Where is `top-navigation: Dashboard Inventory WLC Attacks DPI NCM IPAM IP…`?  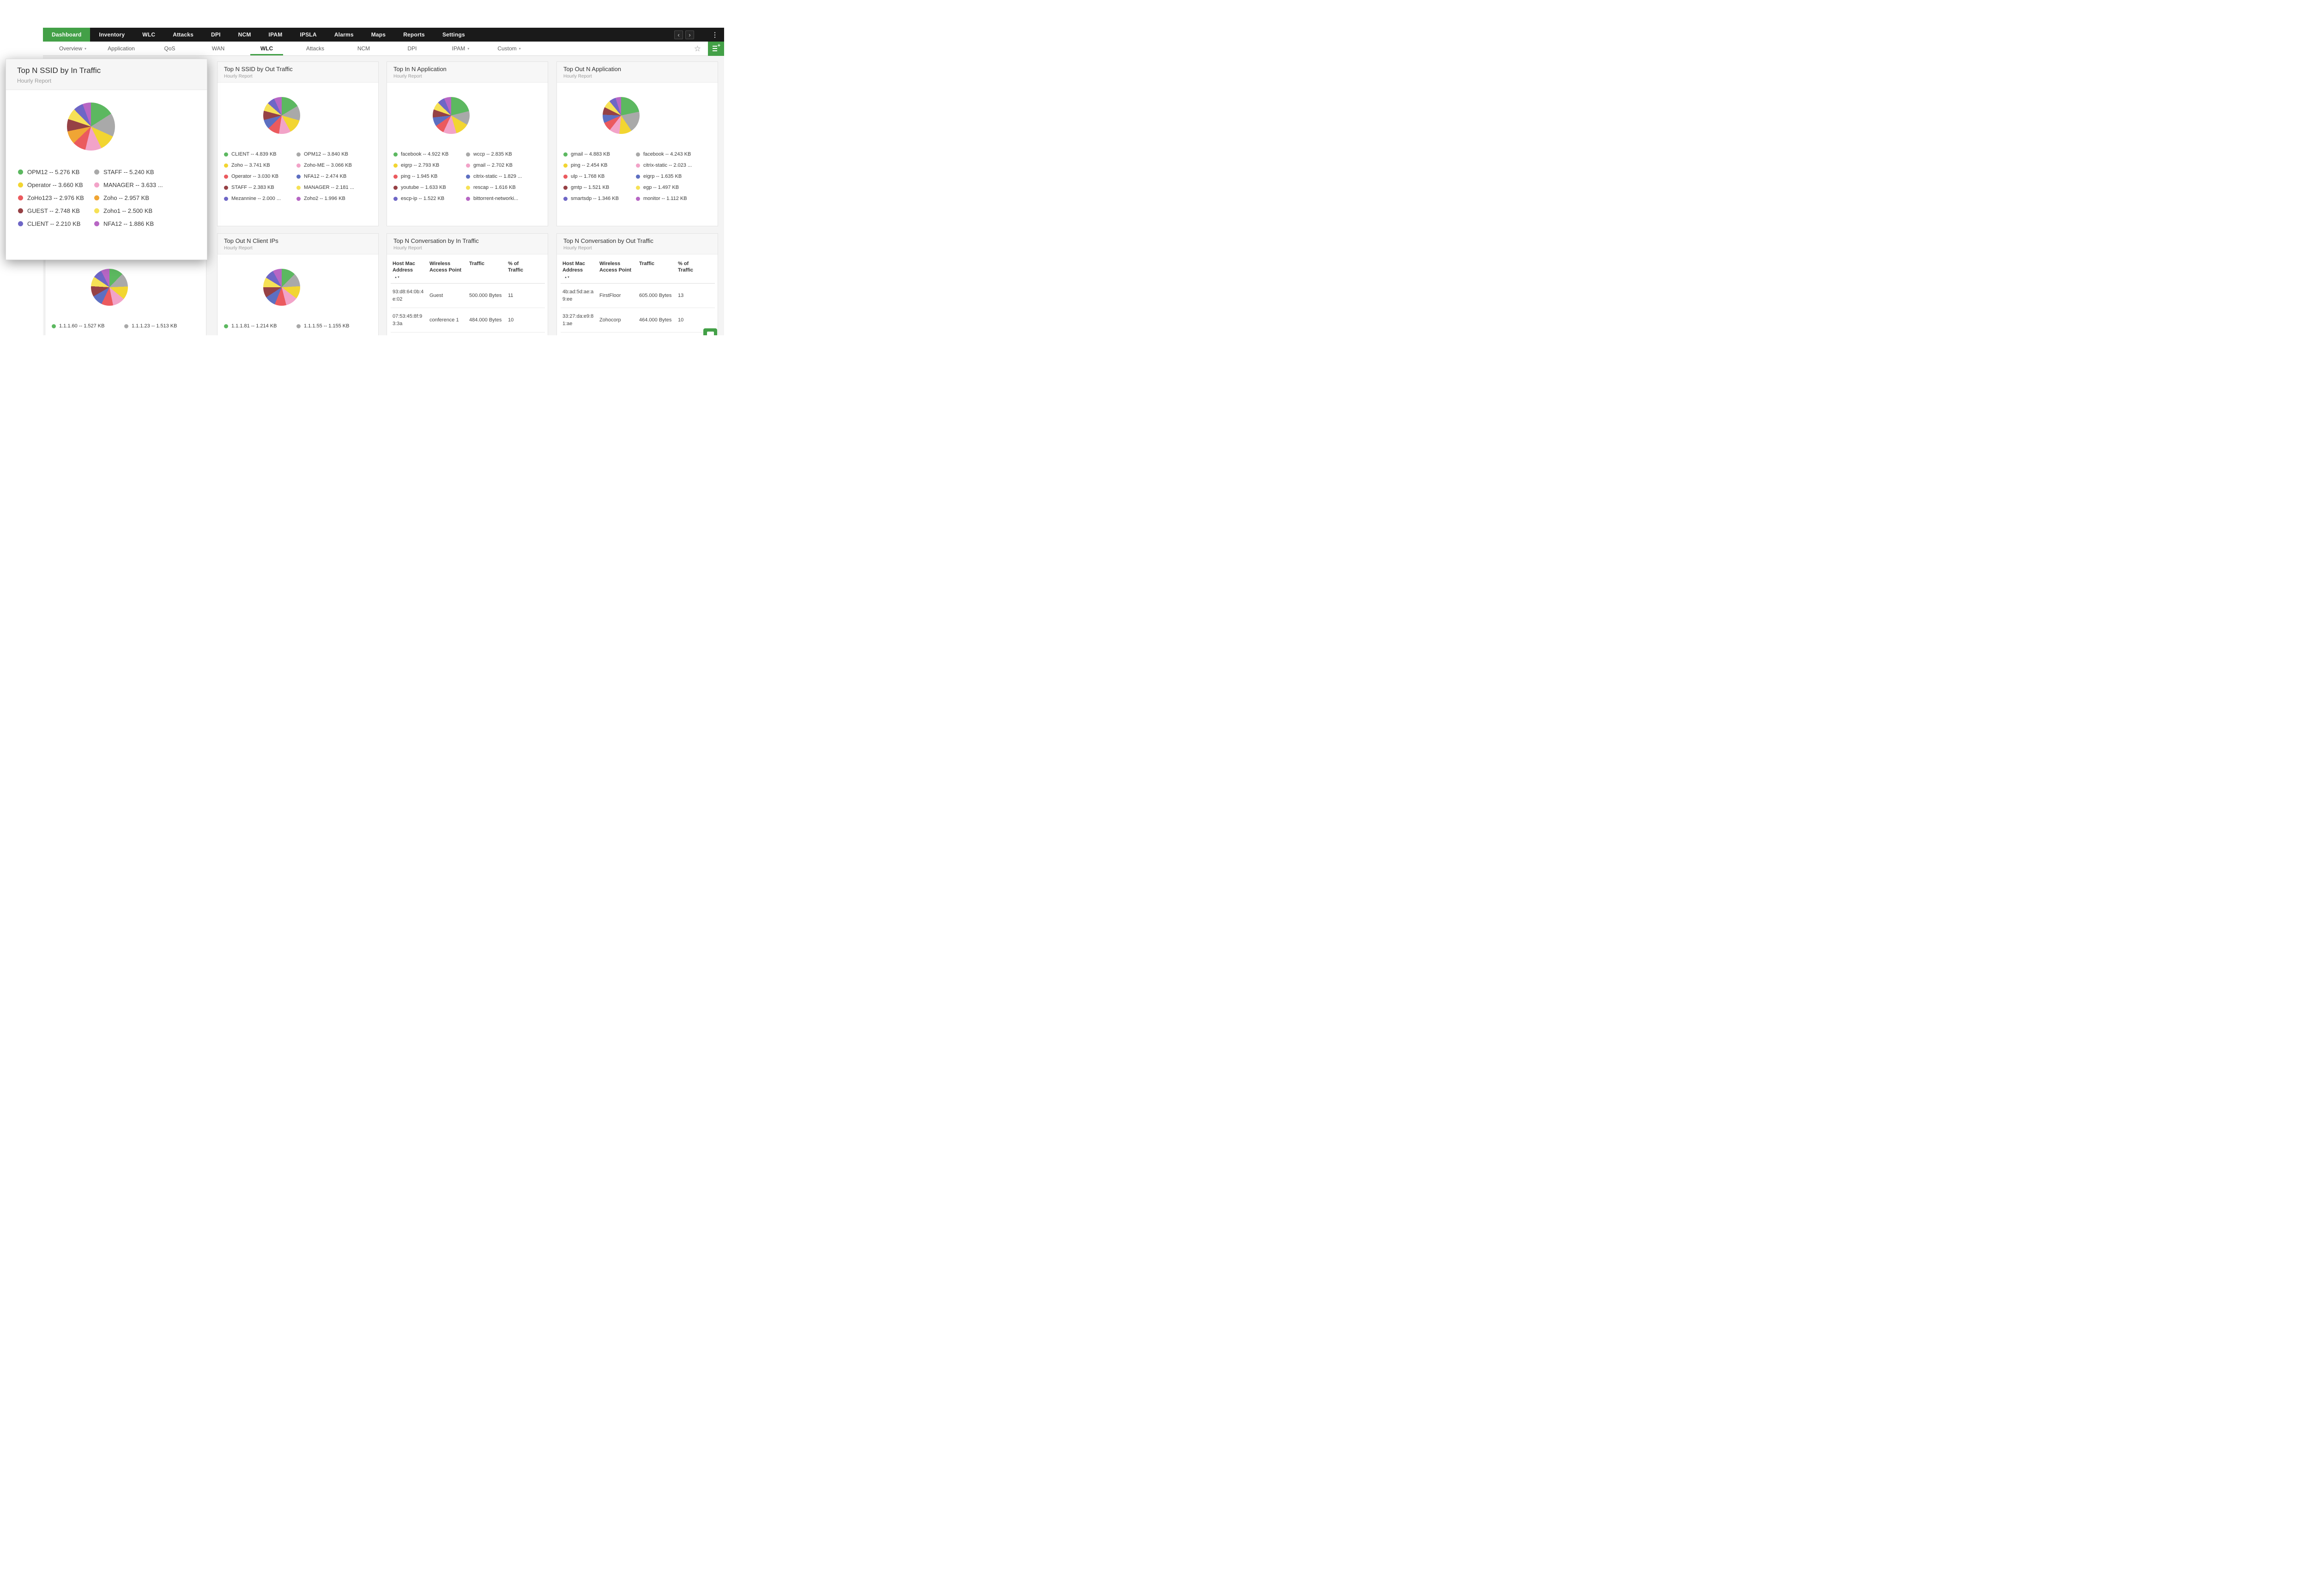
top-navigation: Dashboard Inventory WLC Attacks DPI NCM IPAM IP… is located at coordinates (384, 35).